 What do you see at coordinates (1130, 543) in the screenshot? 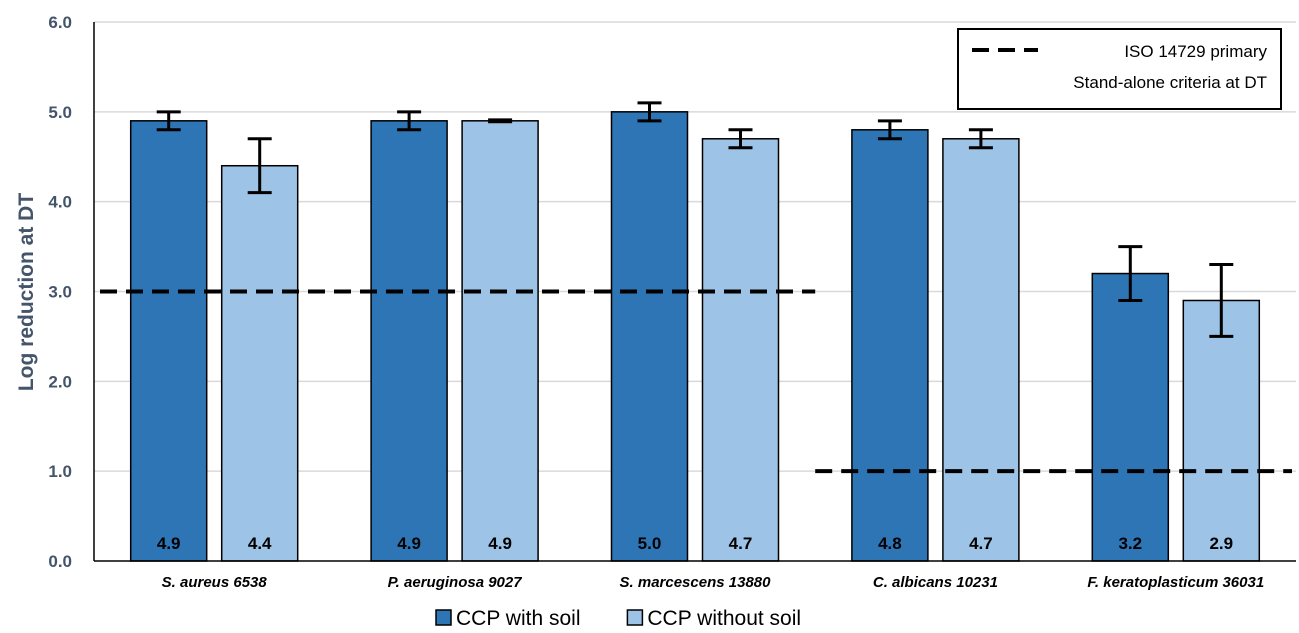
I see `data-label: 3.2` at bounding box center [1130, 543].